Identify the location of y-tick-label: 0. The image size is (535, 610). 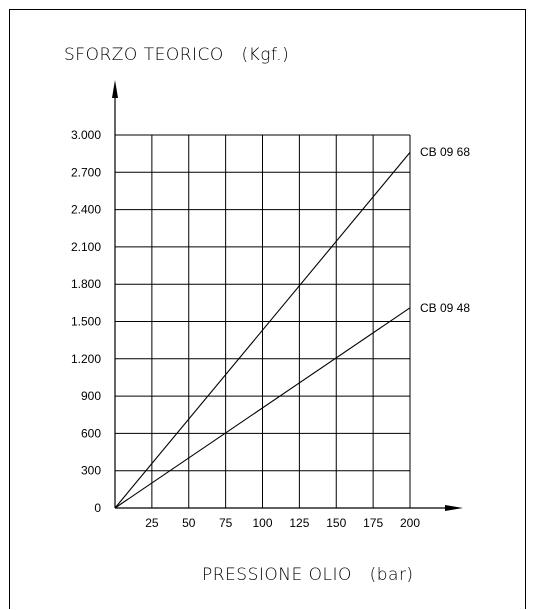
(97, 508).